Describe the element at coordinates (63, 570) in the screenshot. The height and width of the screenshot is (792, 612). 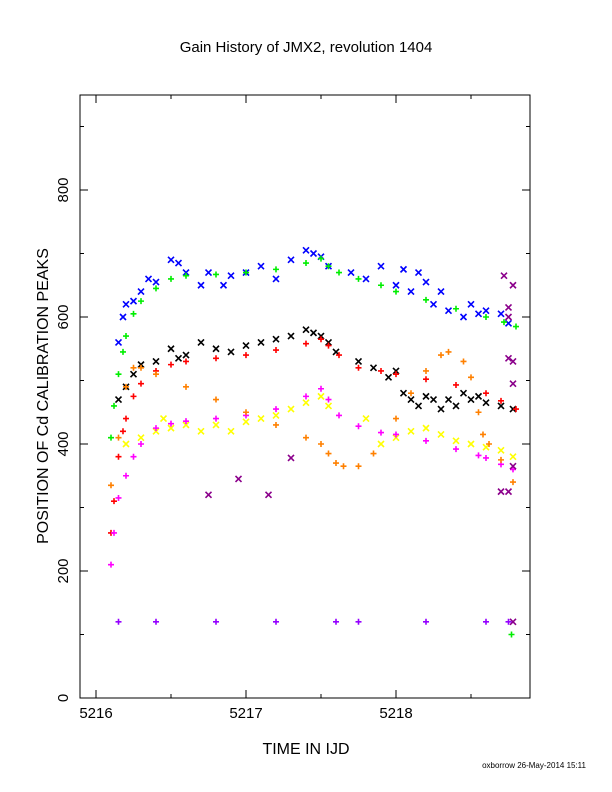
I see `y-tick-label: 200` at that location.